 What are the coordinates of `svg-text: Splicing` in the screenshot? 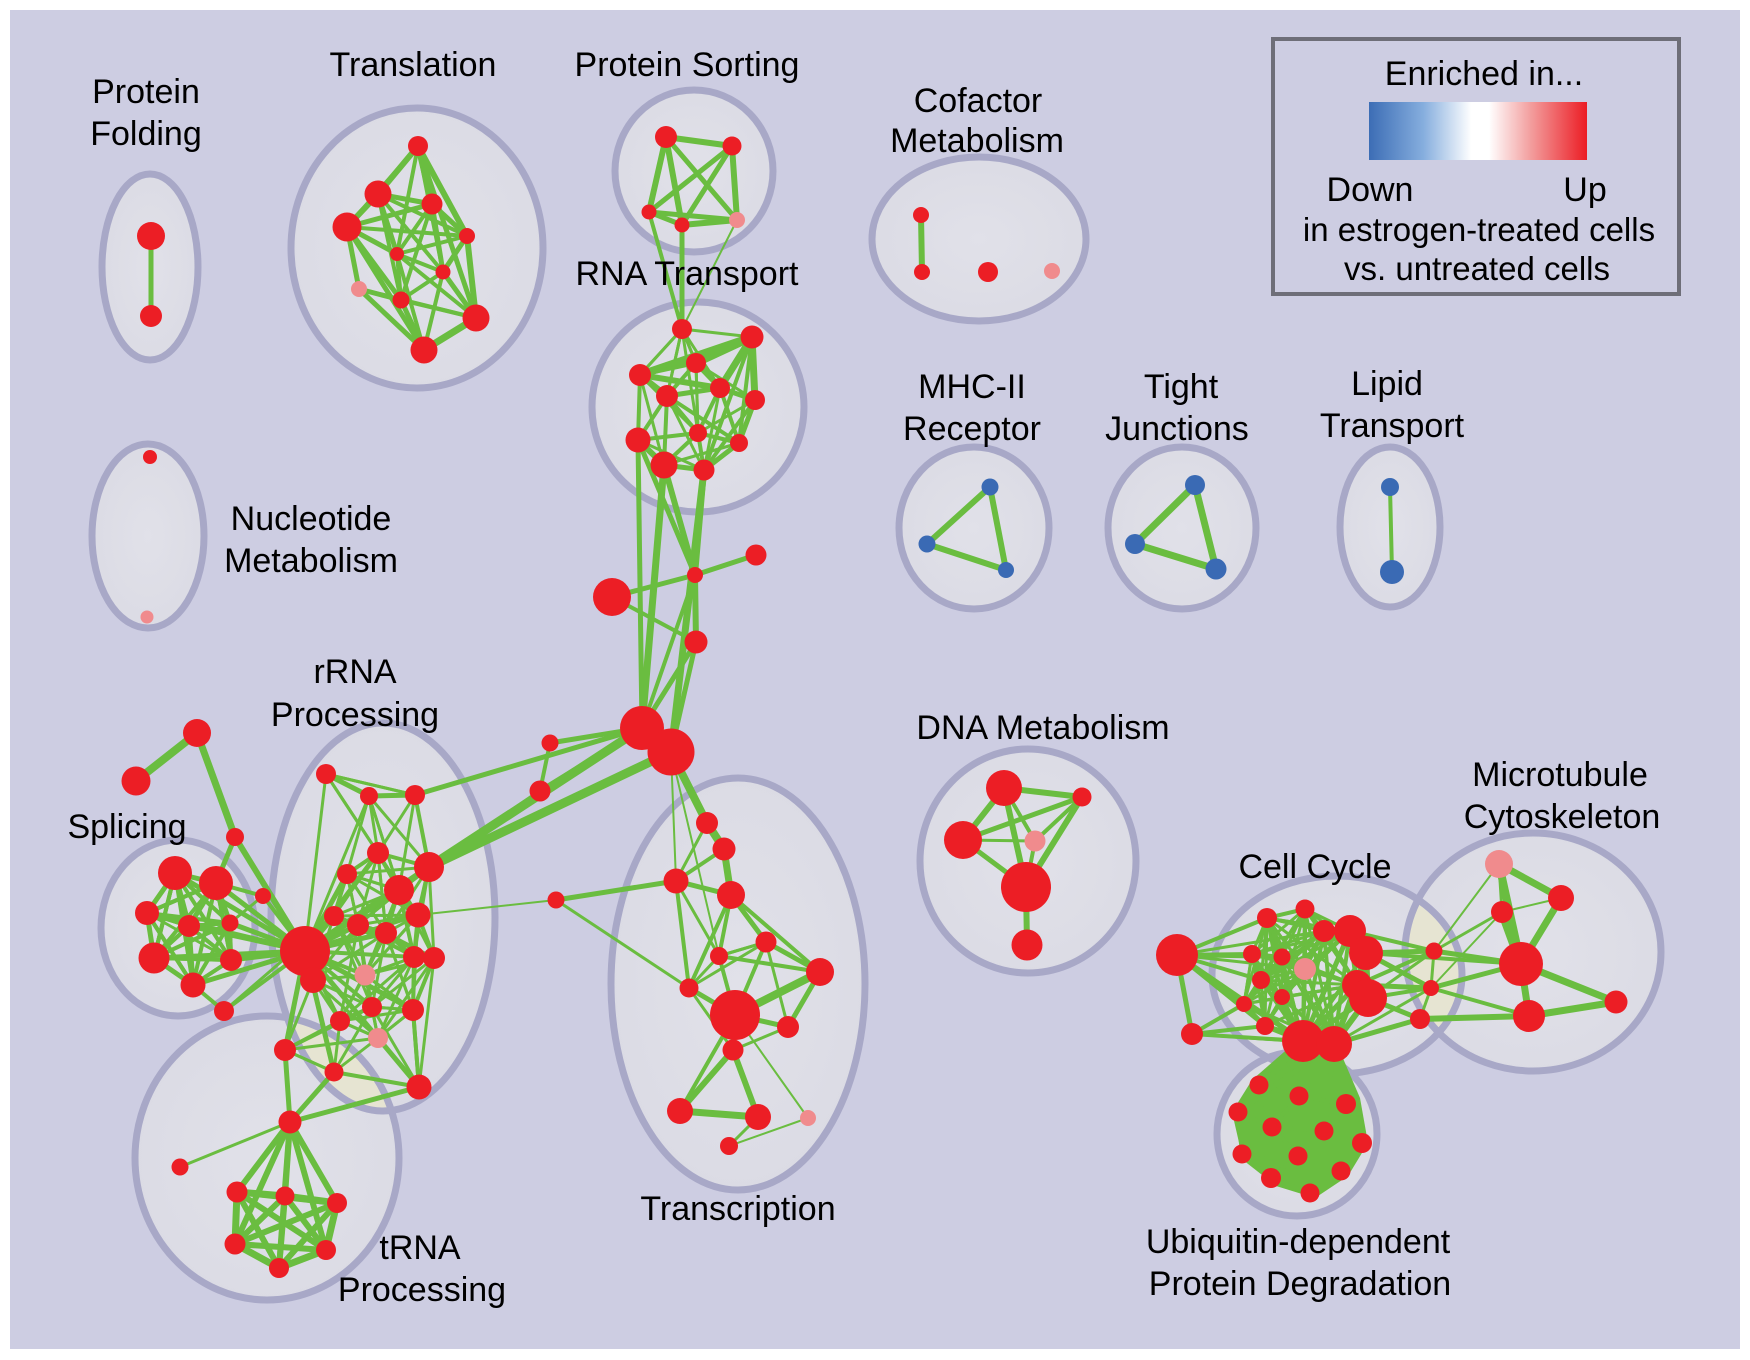 It's located at (126, 827).